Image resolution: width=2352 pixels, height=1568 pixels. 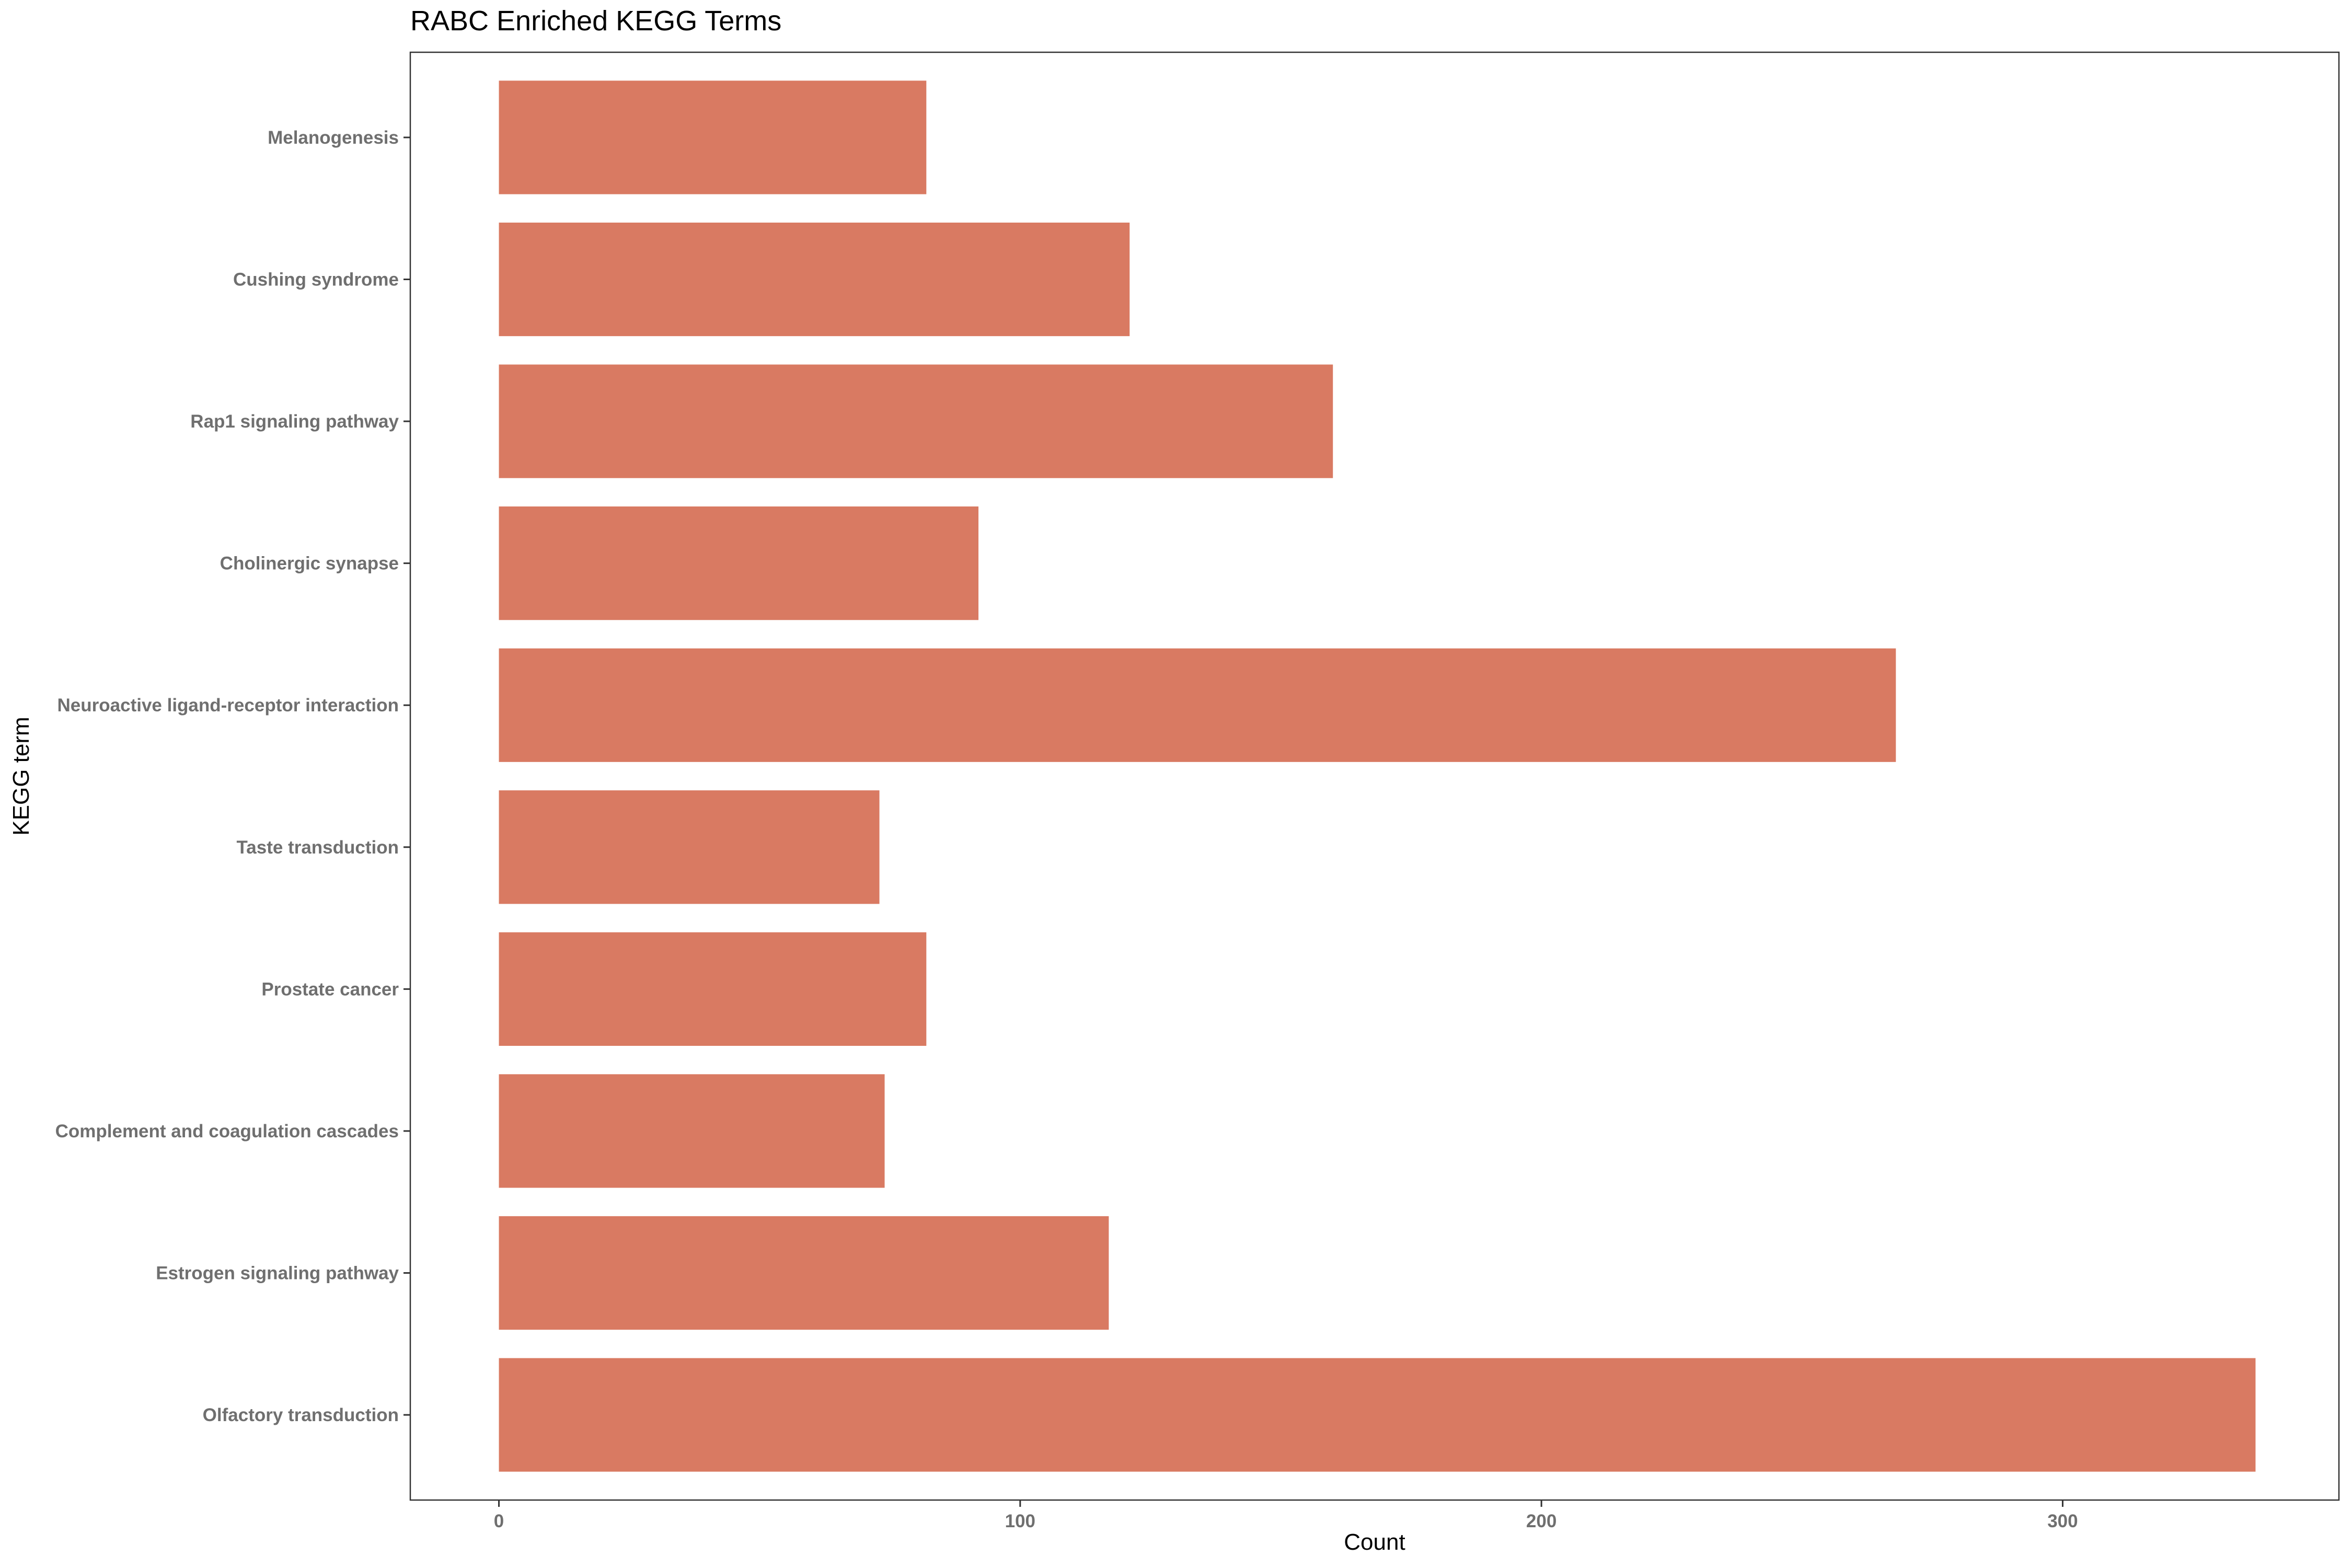 I want to click on y-tick-label: Estrogen signaling pathway, so click(x=277, y=1273).